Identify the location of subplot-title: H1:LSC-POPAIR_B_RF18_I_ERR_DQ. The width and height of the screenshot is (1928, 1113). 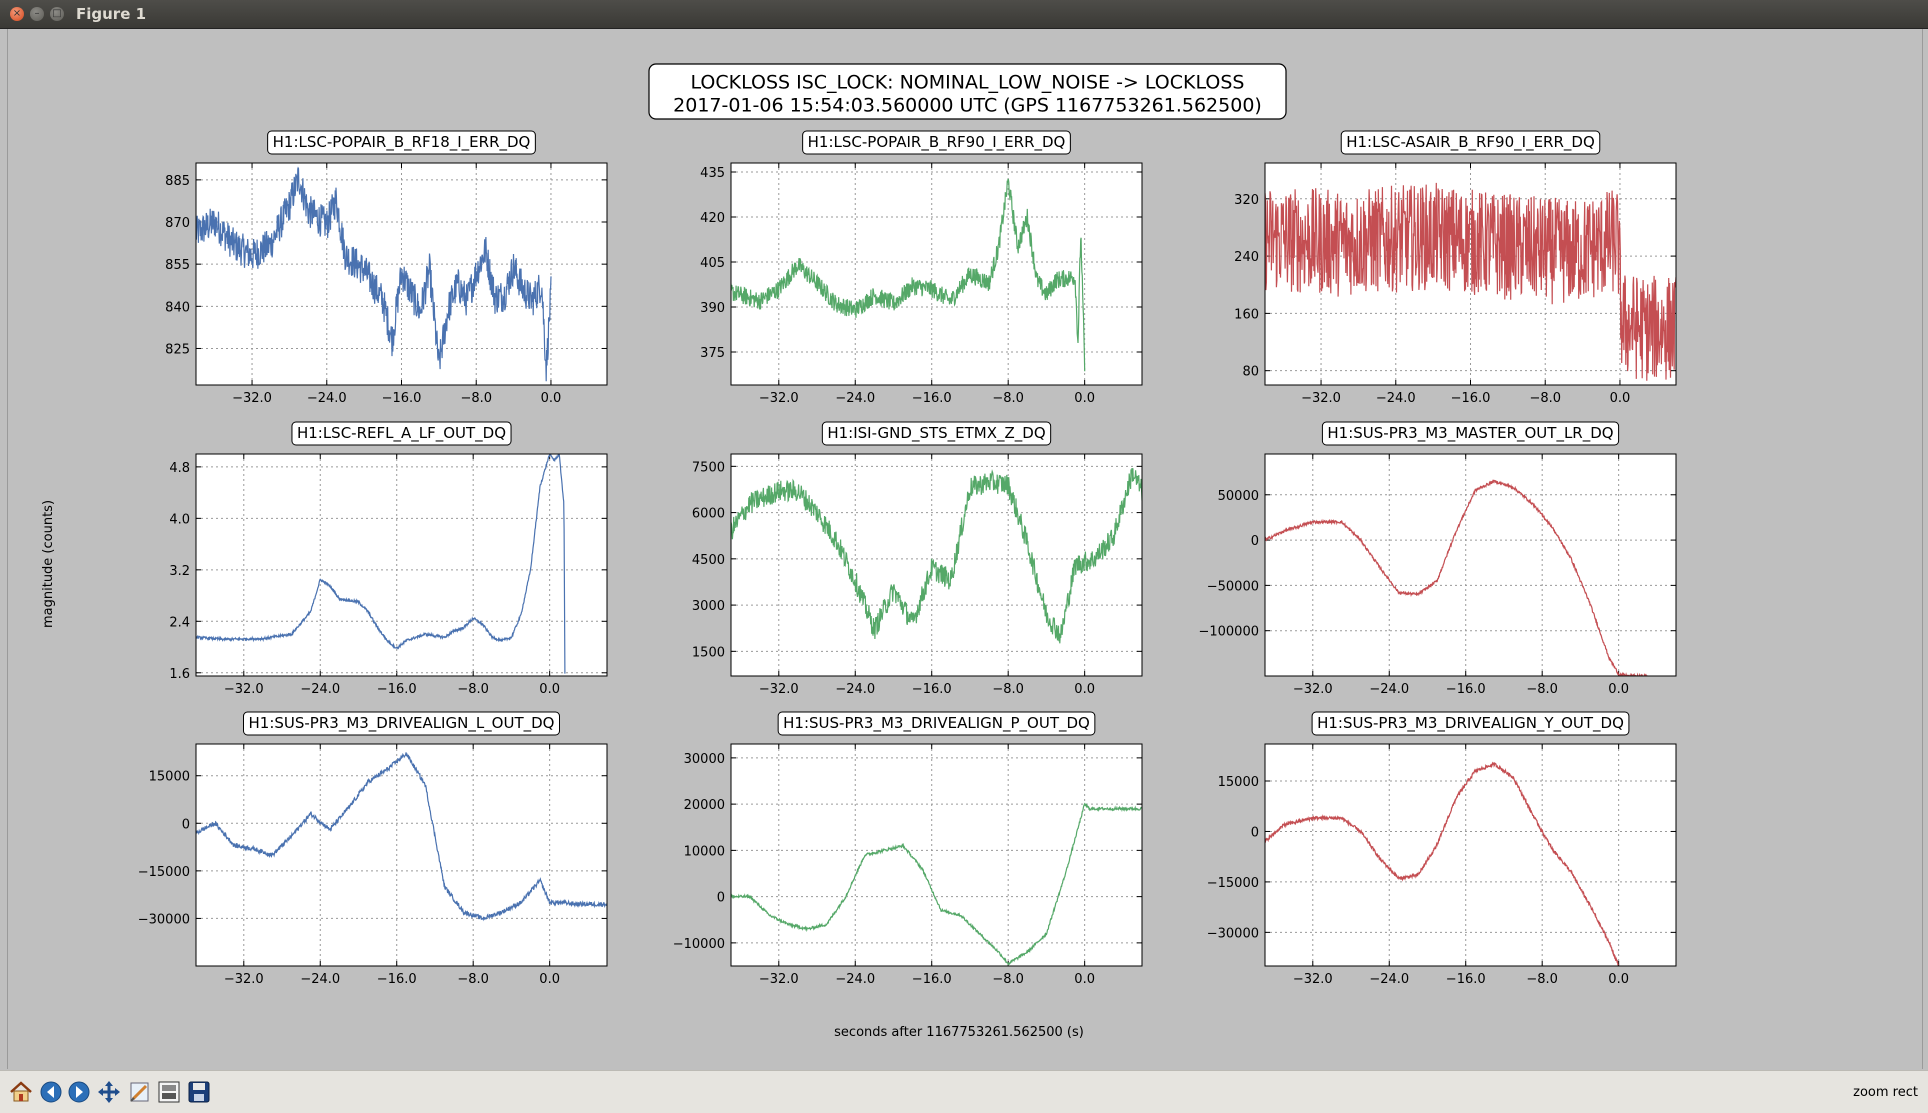
(401, 142).